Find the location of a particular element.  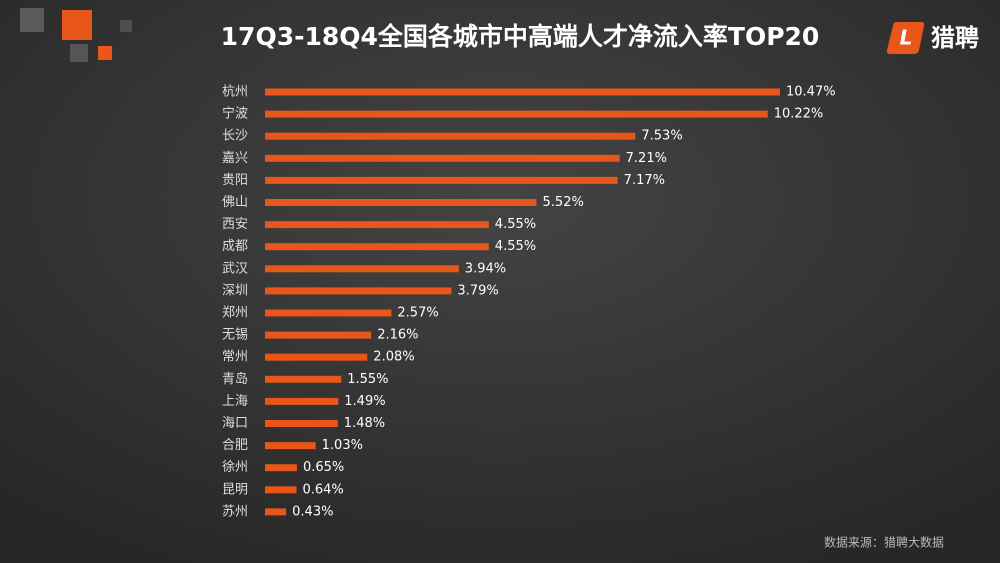

logo-letter: L is located at coordinates (906, 38).